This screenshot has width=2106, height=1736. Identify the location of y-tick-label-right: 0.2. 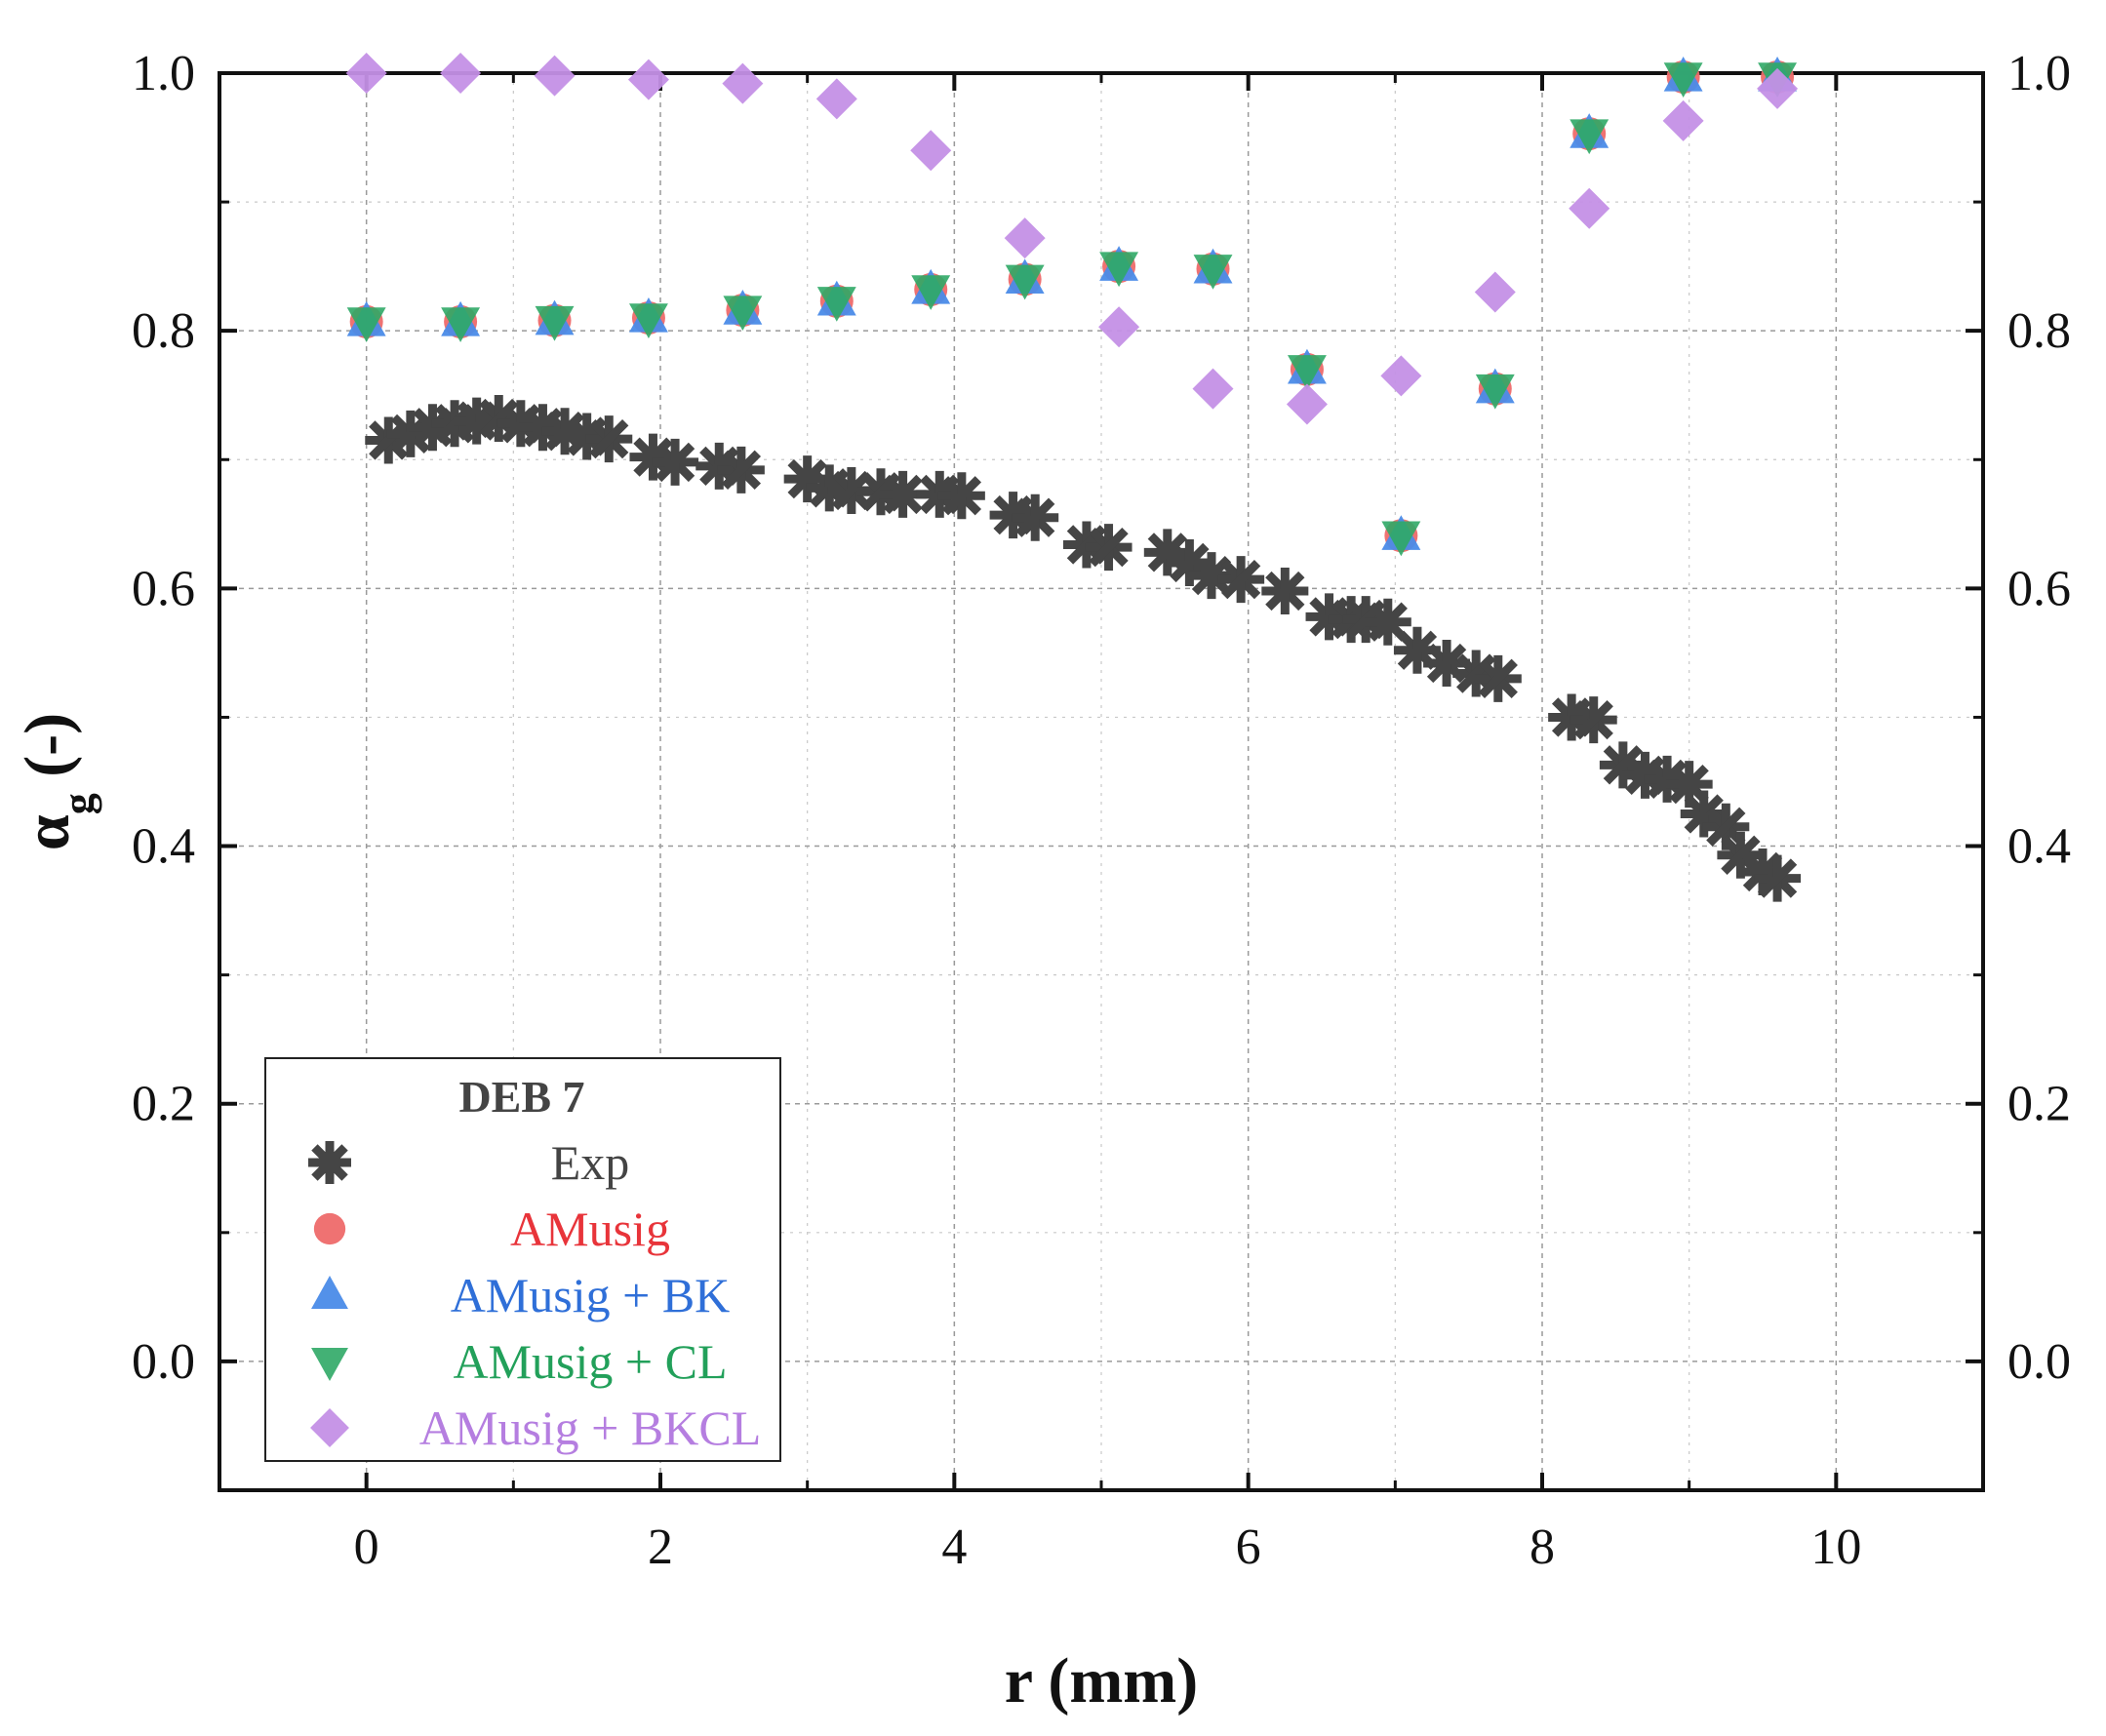
(2039, 1104).